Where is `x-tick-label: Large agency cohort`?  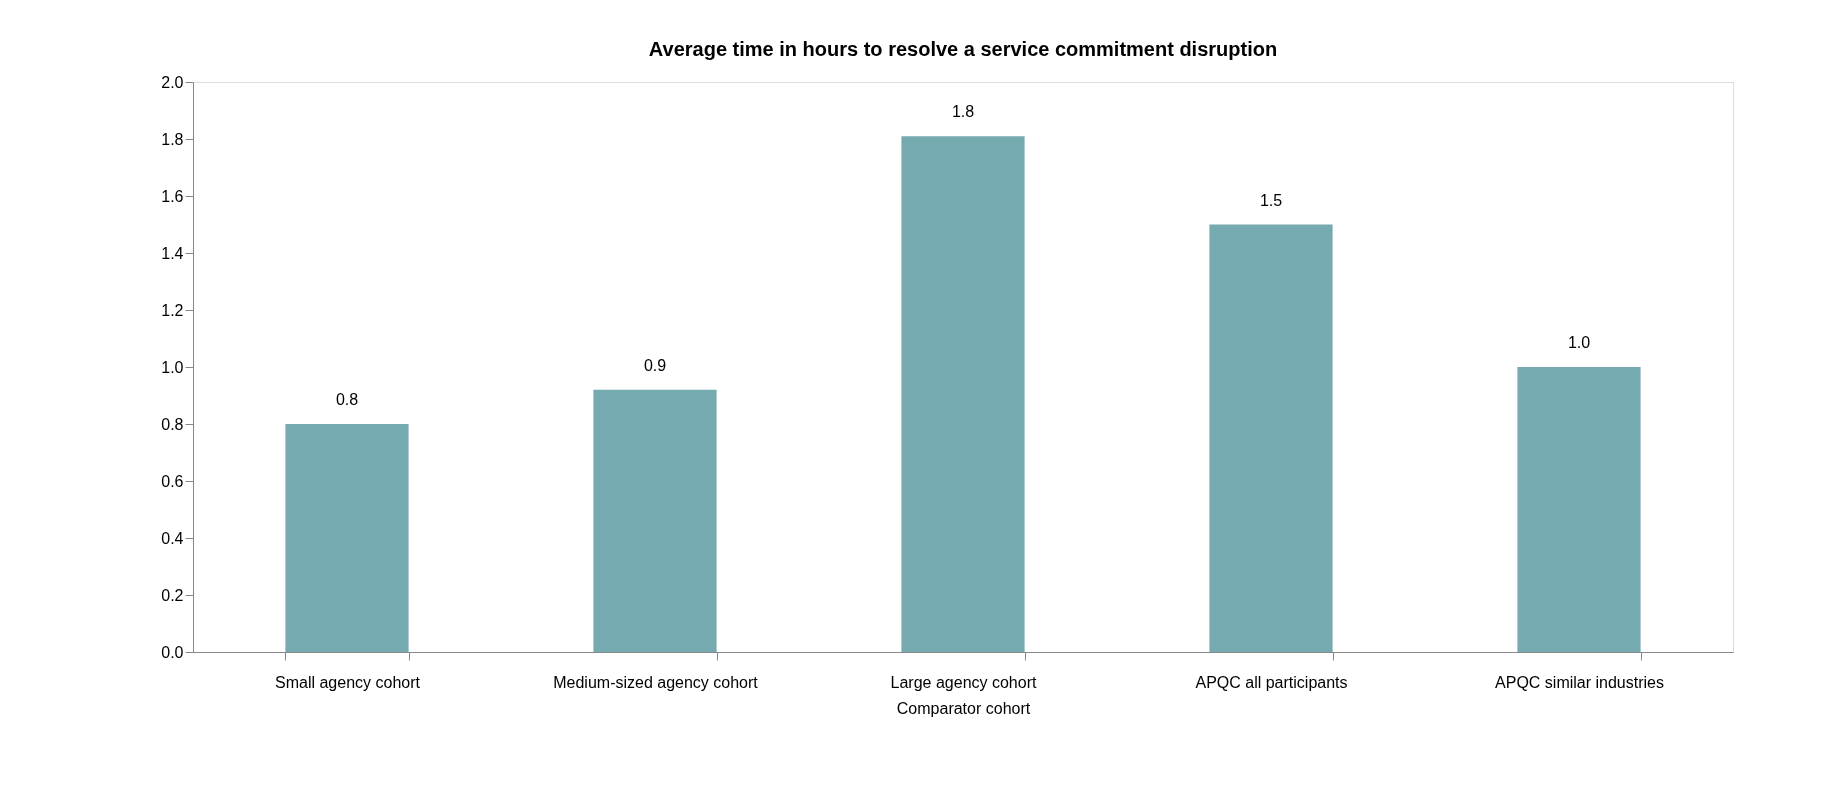
x-tick-label: Large agency cohort is located at coordinates (963, 682).